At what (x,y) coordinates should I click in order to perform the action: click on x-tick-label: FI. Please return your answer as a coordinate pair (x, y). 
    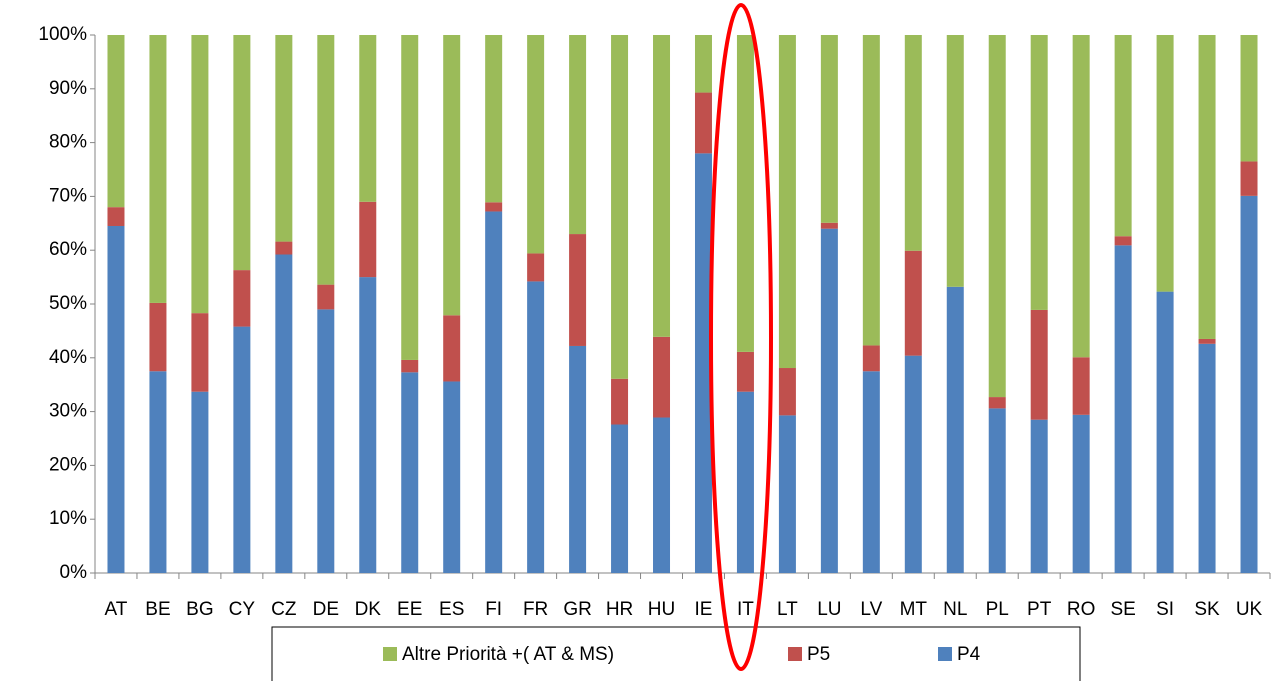
    Looking at the image, I should click on (493, 609).